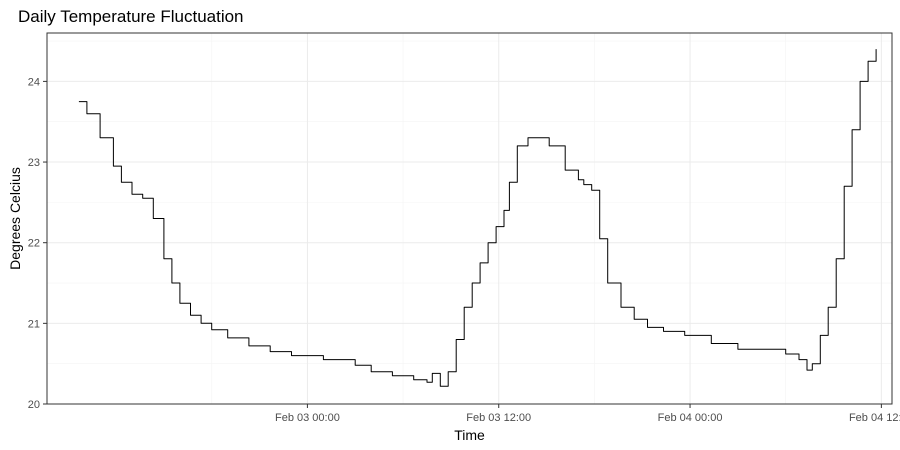 The height and width of the screenshot is (450, 900). I want to click on y-tick-label: 21, so click(34, 324).